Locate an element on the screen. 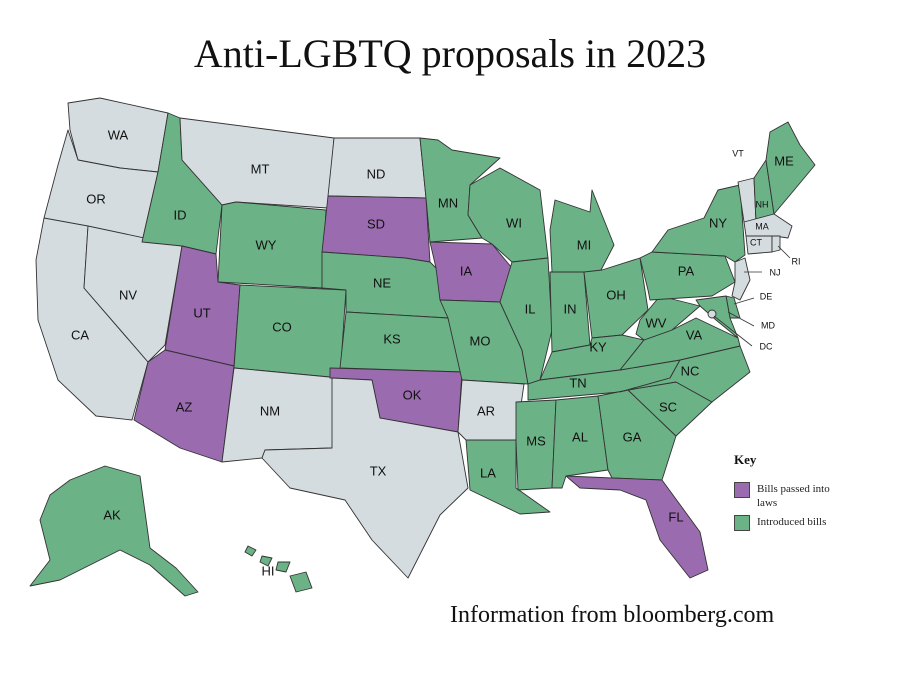  callout-dc is located at coordinates (733, 331).